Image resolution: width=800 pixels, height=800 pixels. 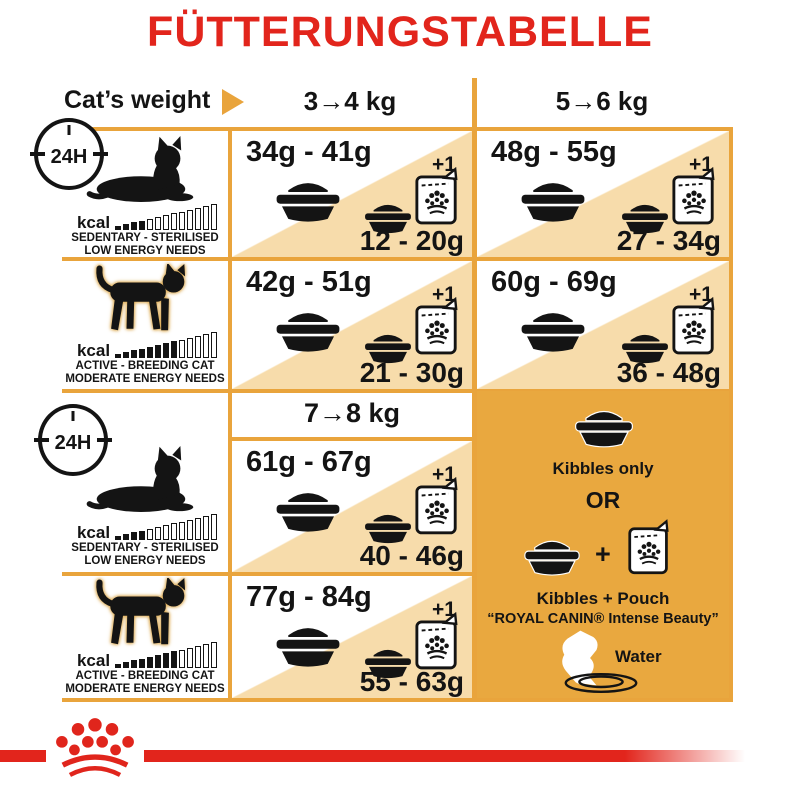 What do you see at coordinates (603, 619) in the screenshot?
I see `product-name: “ROYAL CANIN® Intense Beauty”` at bounding box center [603, 619].